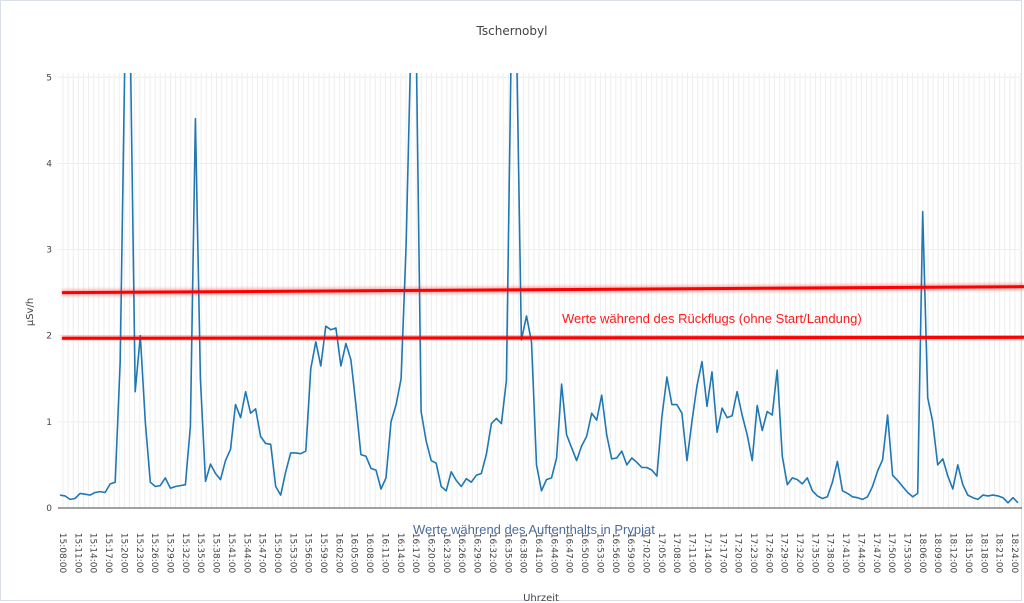 This screenshot has width=1024, height=603. Describe the element at coordinates (277, 553) in the screenshot. I see `x-tick-label: 15:50:00` at that location.